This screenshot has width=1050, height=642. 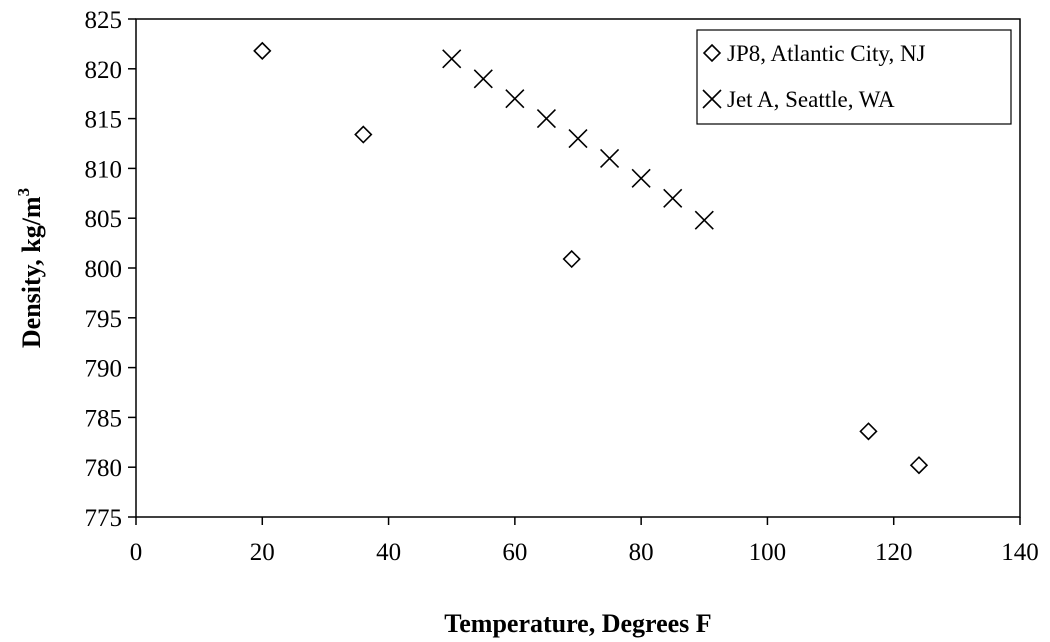 What do you see at coordinates (1020, 552) in the screenshot?
I see `x-tick-label: 140` at bounding box center [1020, 552].